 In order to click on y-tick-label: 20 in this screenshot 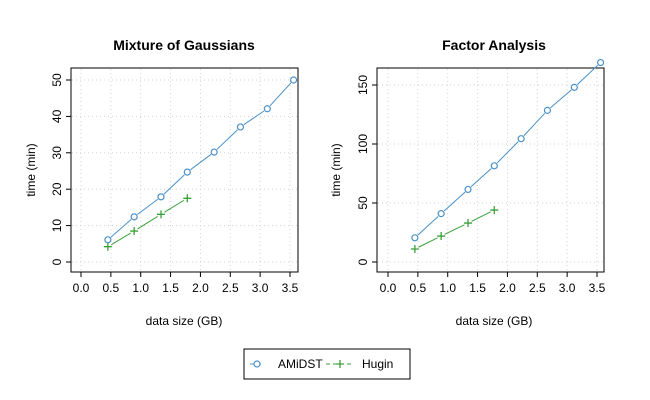, I will do `click(57, 189)`.